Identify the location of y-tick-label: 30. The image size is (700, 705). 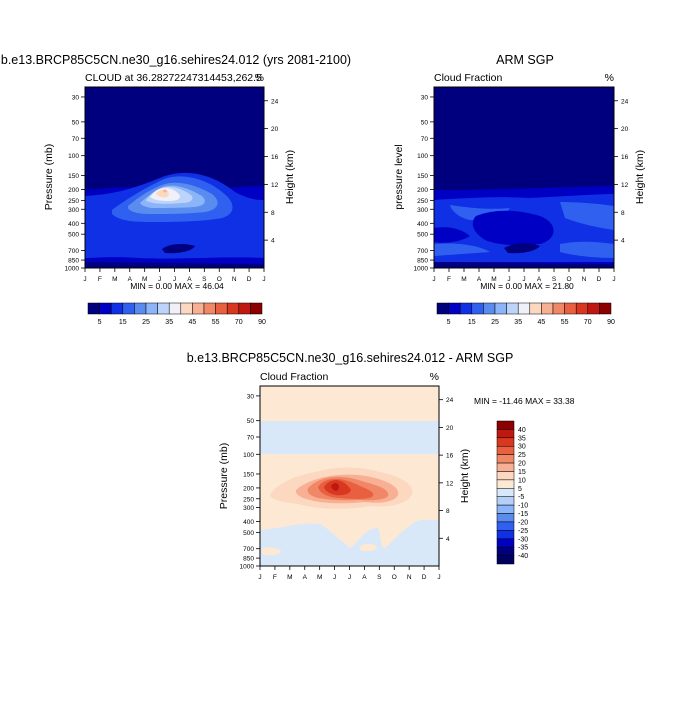
(251, 396).